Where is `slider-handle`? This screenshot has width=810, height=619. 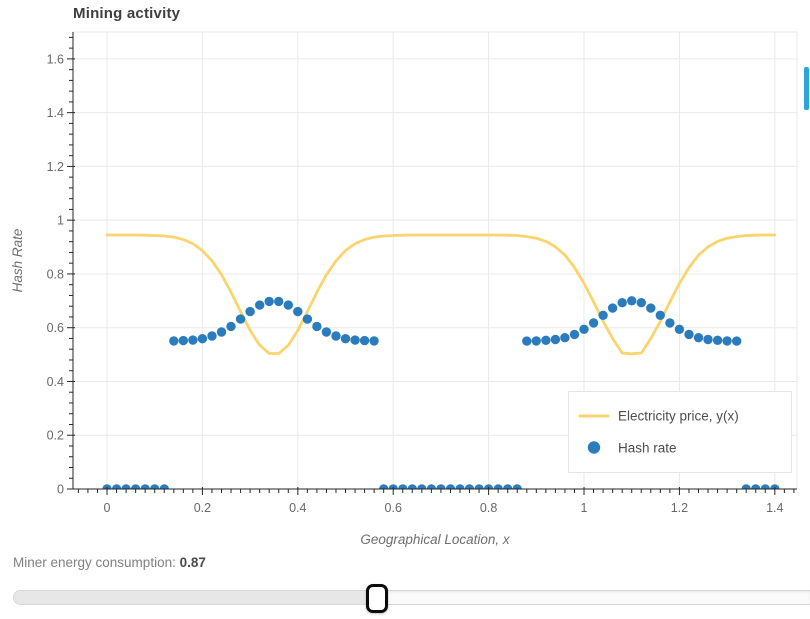 slider-handle is located at coordinates (377, 598).